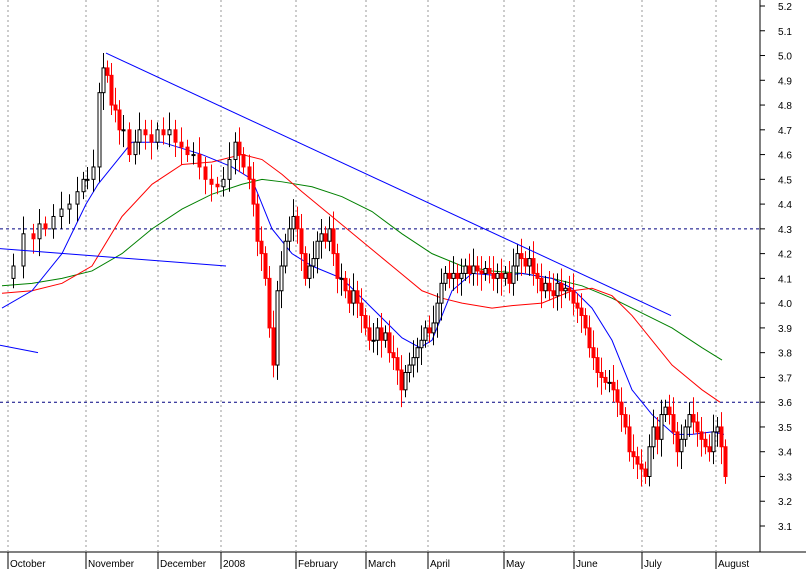 The image size is (806, 574). I want to click on y-tick-label: 5.1, so click(785, 32).